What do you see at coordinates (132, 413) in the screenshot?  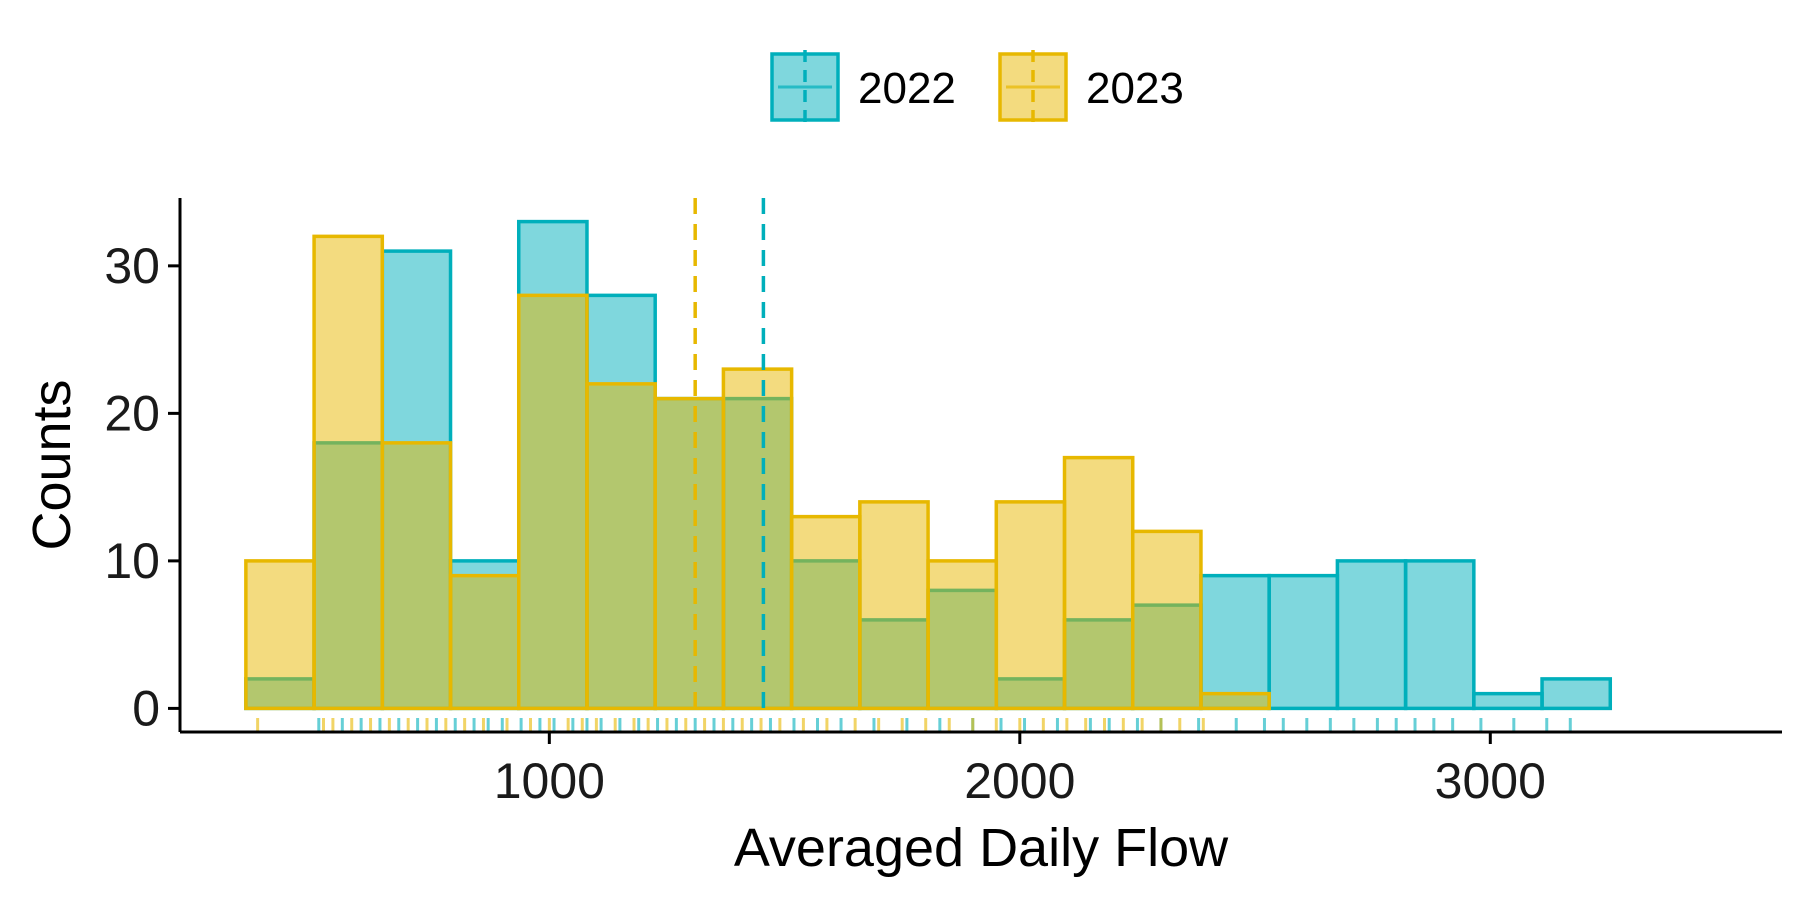 I see `y-tick-label: 20` at bounding box center [132, 413].